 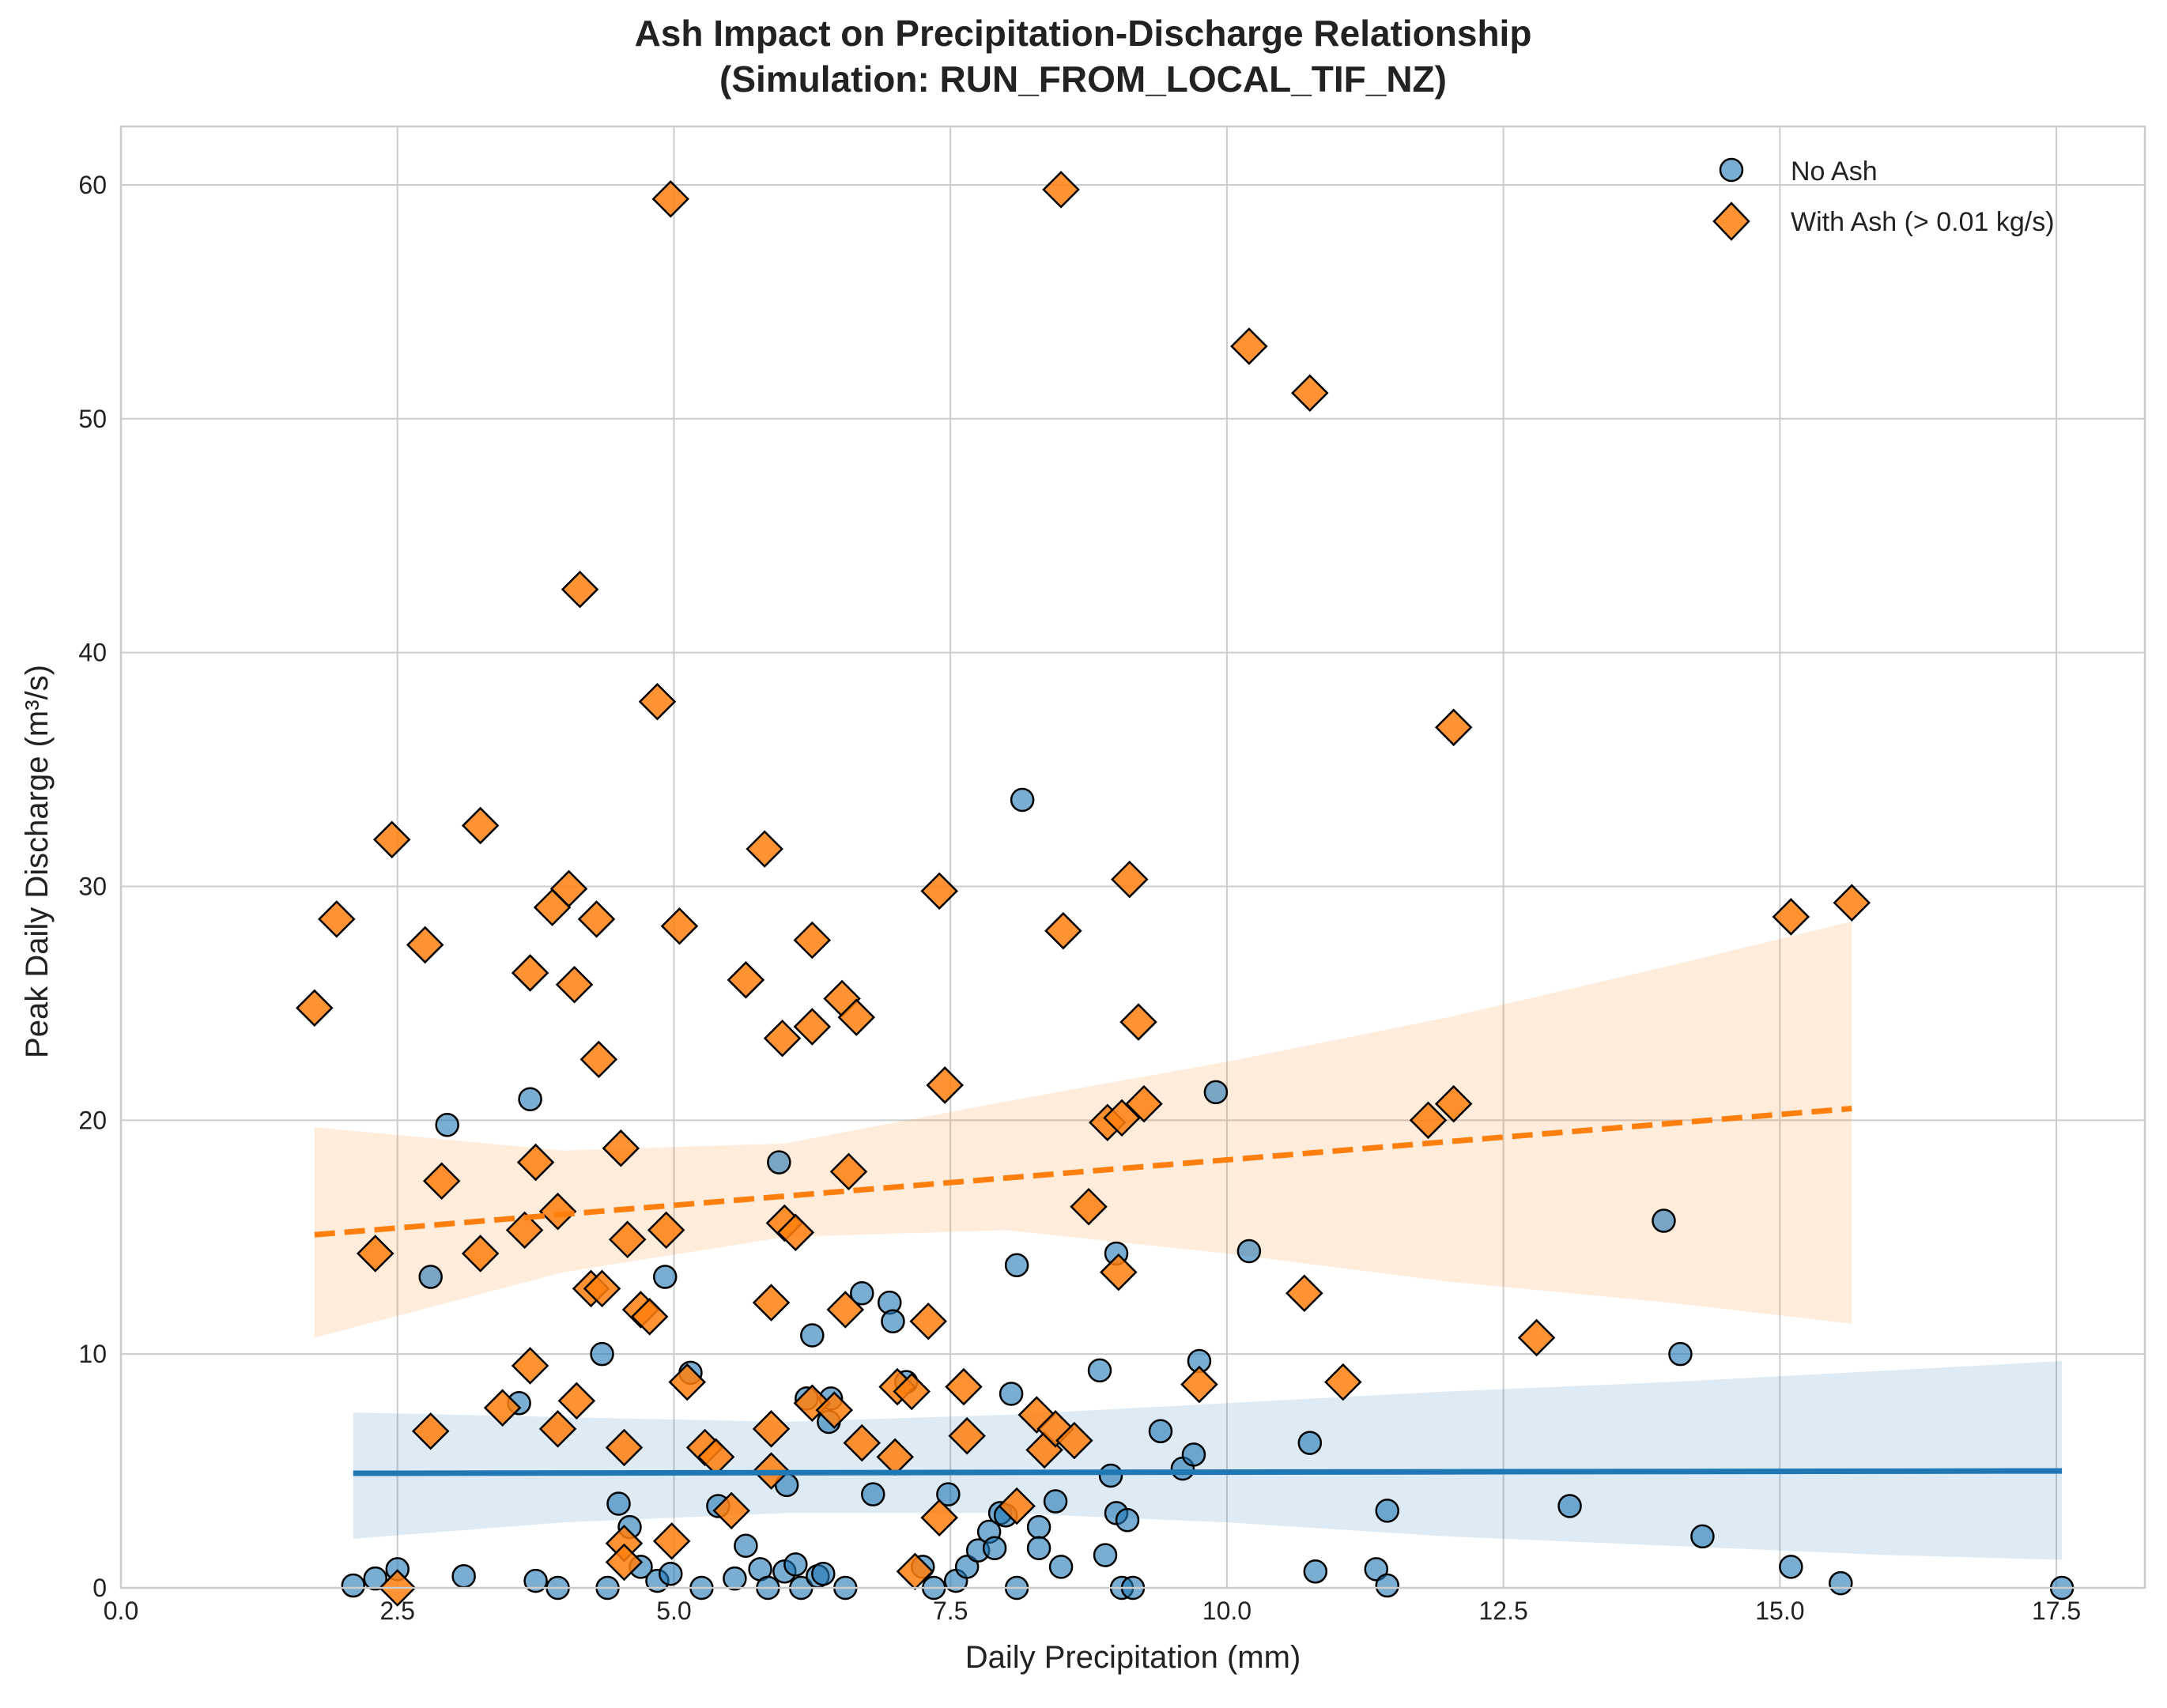 I want to click on chart-title-line2: (Simulation: RUN_FROM_LOCAL_TIF_NZ), so click(x=1083, y=79).